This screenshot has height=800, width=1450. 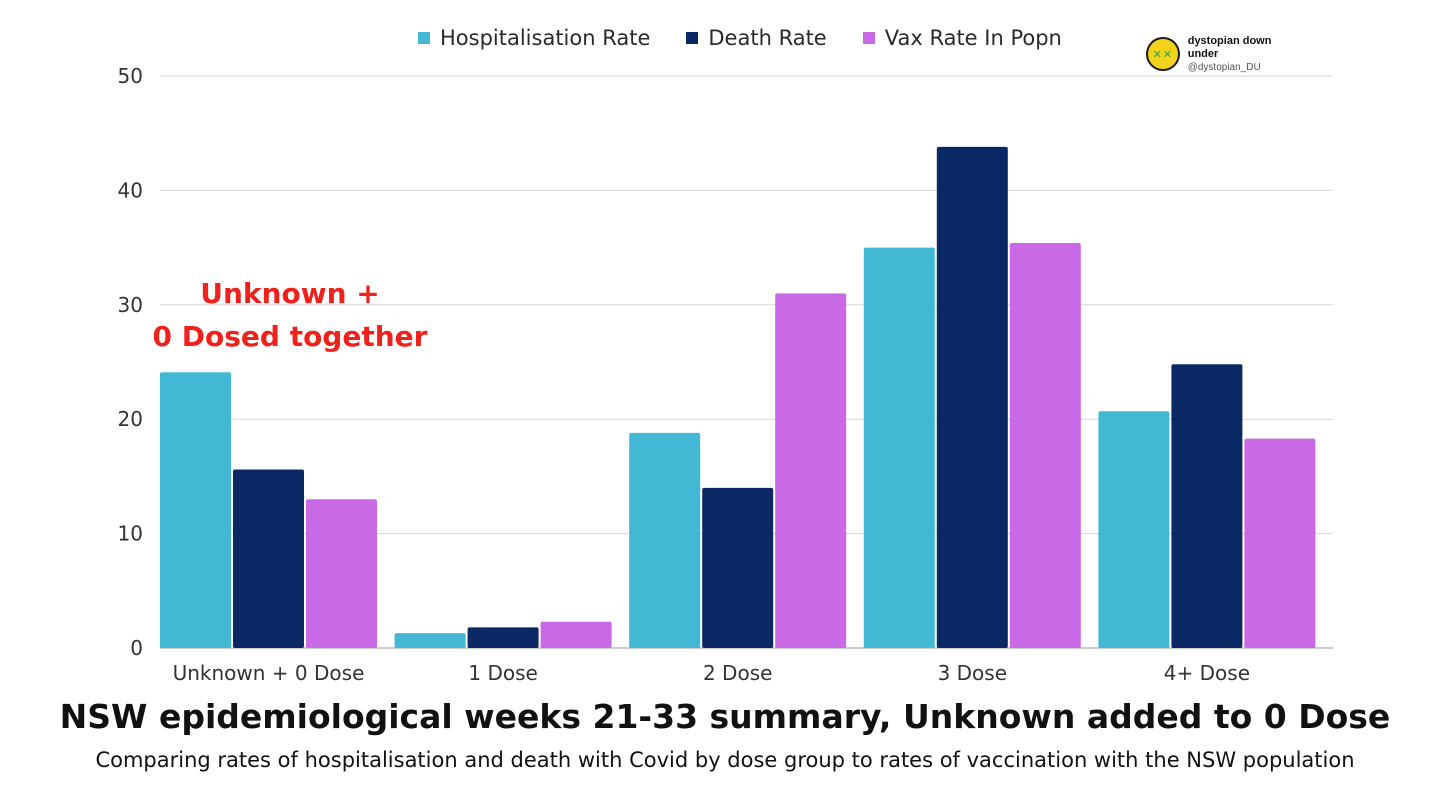 I want to click on annotation-line-2: 0 Dosed together, so click(x=290, y=336).